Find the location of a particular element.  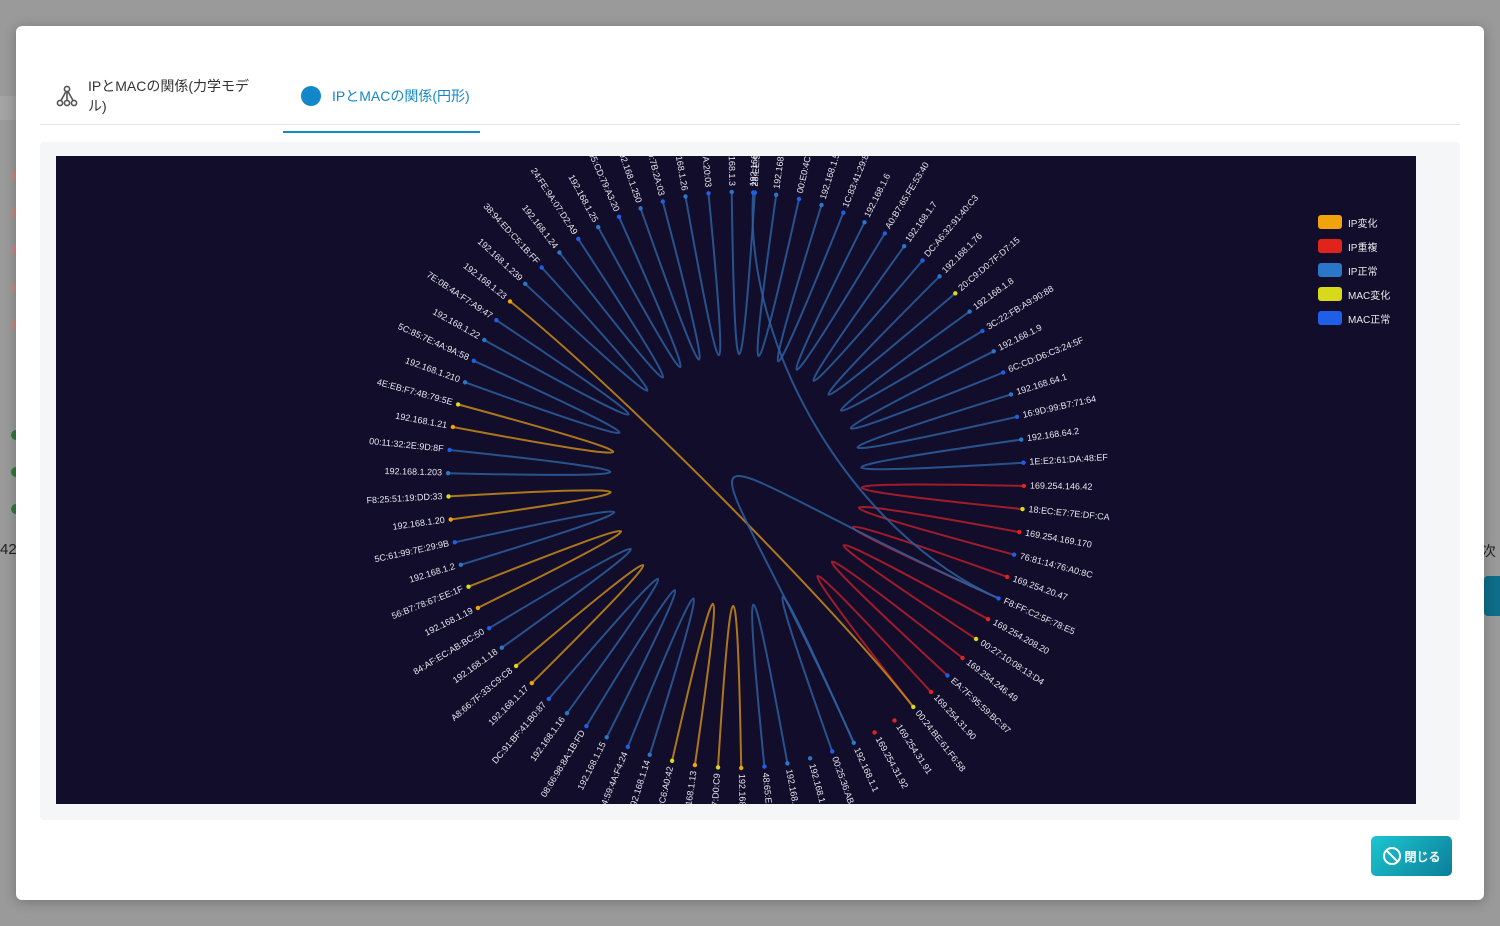

graph-node-label: 5C:61:99:7E:29:9B is located at coordinates (412, 551).